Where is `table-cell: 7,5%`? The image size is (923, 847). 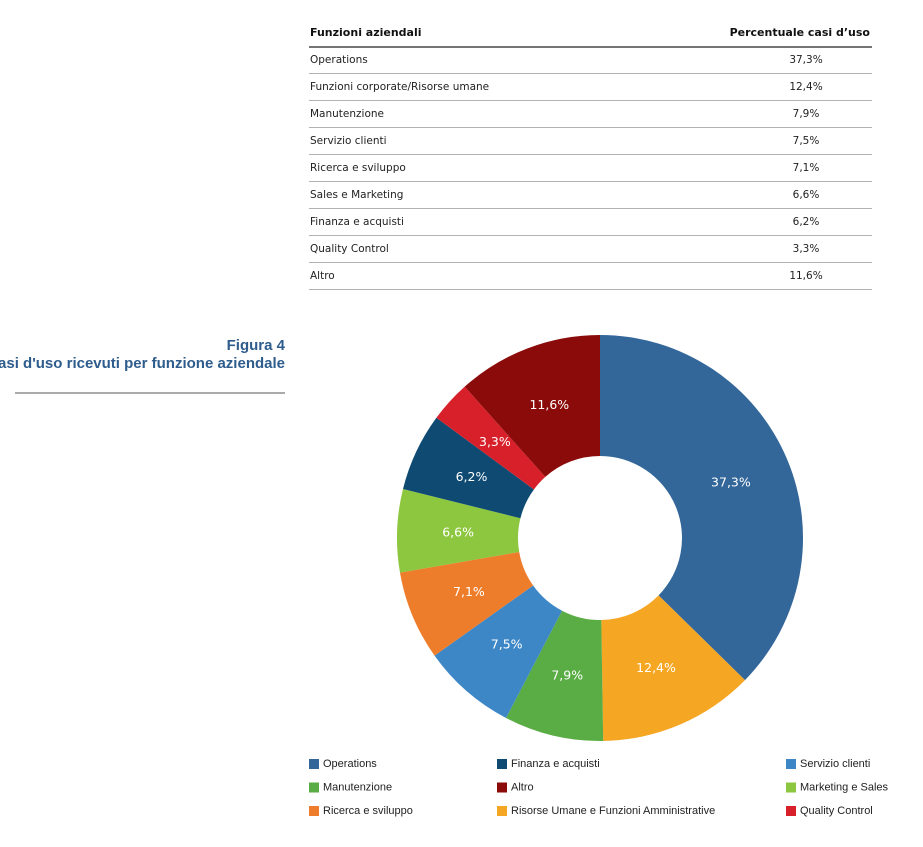
table-cell: 7,5% is located at coordinates (806, 141).